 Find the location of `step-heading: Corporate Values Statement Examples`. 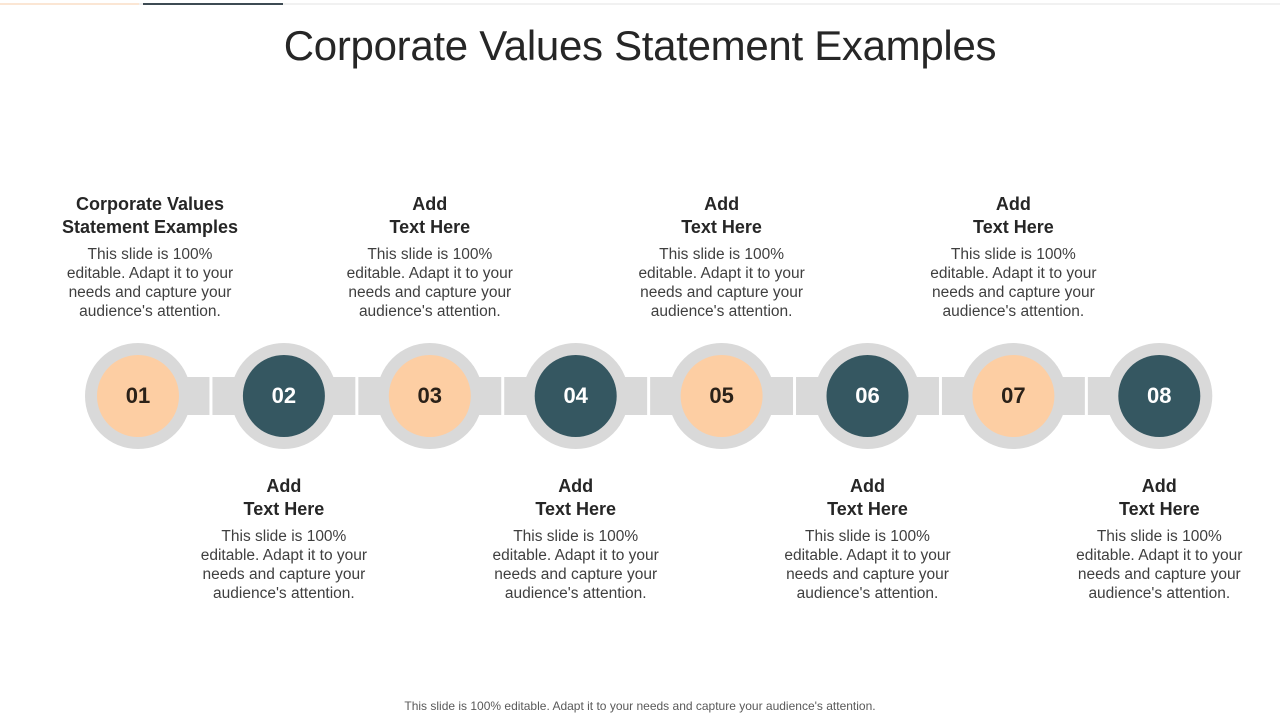

step-heading: Corporate Values Statement Examples is located at coordinates (150, 216).